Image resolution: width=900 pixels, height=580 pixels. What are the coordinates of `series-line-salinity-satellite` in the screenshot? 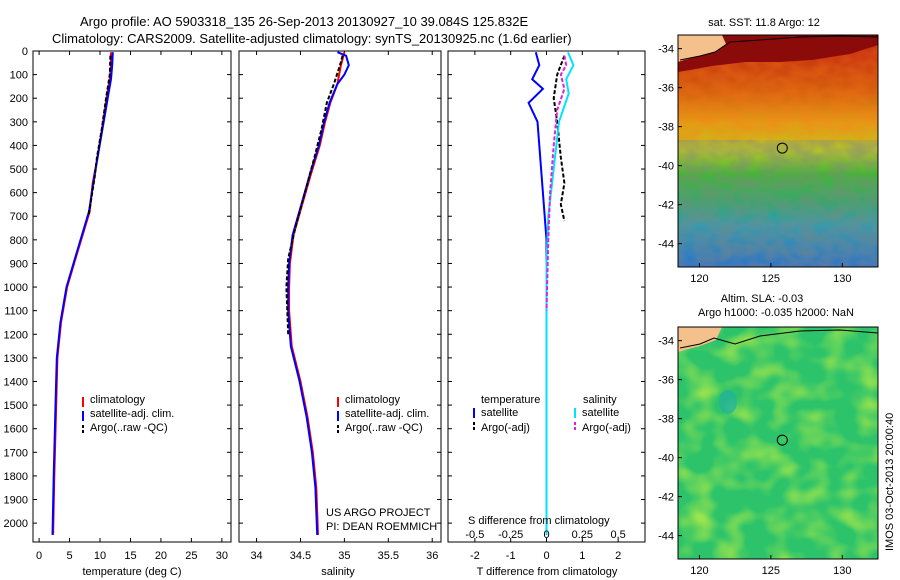 It's located at (560, 293).